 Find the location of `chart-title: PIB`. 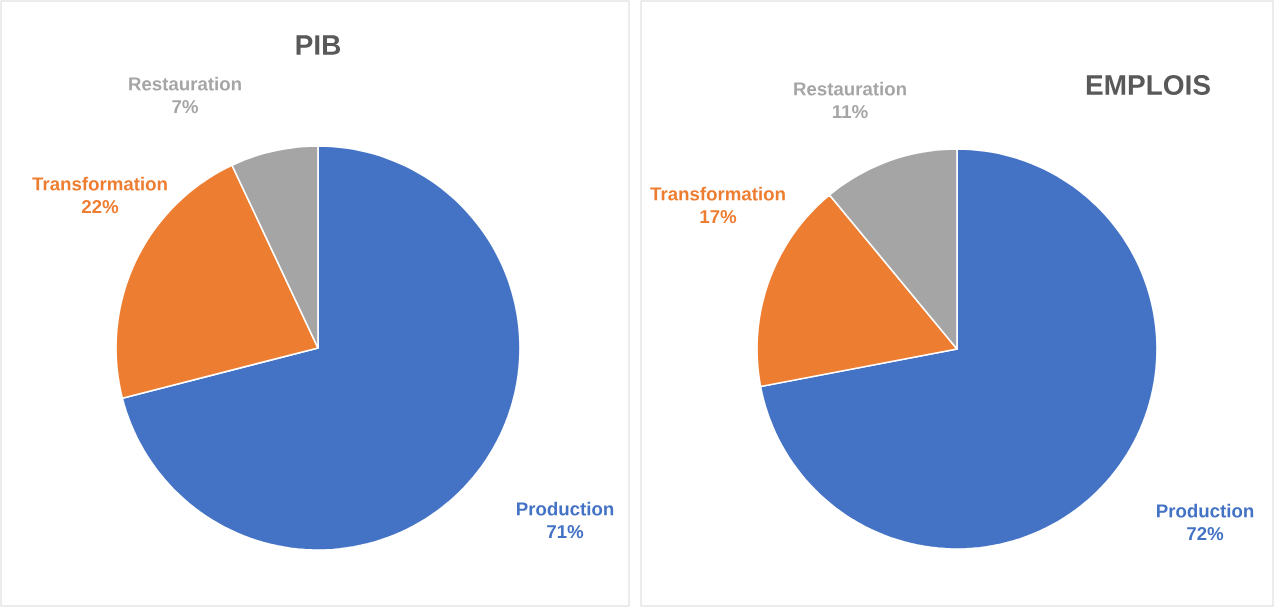

chart-title: PIB is located at coordinates (318, 45).